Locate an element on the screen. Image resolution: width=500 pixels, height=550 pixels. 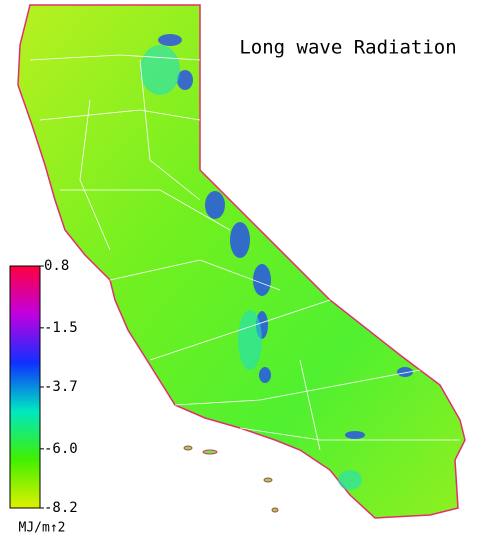
colorbar-unit: MJ/m↑2 is located at coordinates (42, 528).